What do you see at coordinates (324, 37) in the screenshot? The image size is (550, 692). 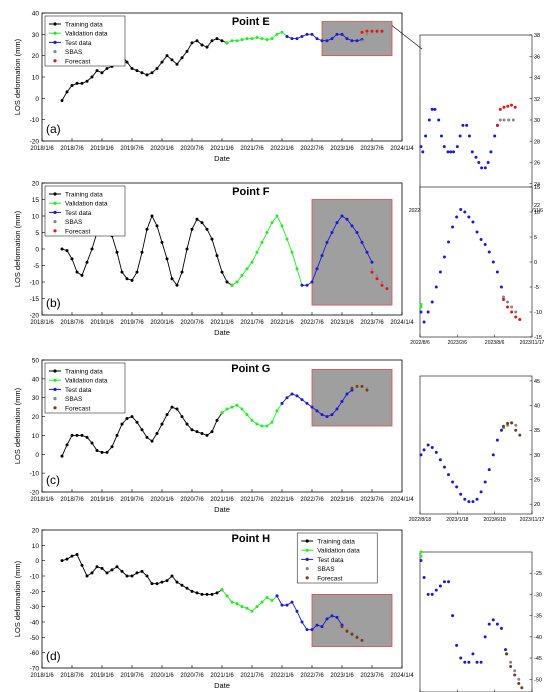 I see `test-line` at bounding box center [324, 37].